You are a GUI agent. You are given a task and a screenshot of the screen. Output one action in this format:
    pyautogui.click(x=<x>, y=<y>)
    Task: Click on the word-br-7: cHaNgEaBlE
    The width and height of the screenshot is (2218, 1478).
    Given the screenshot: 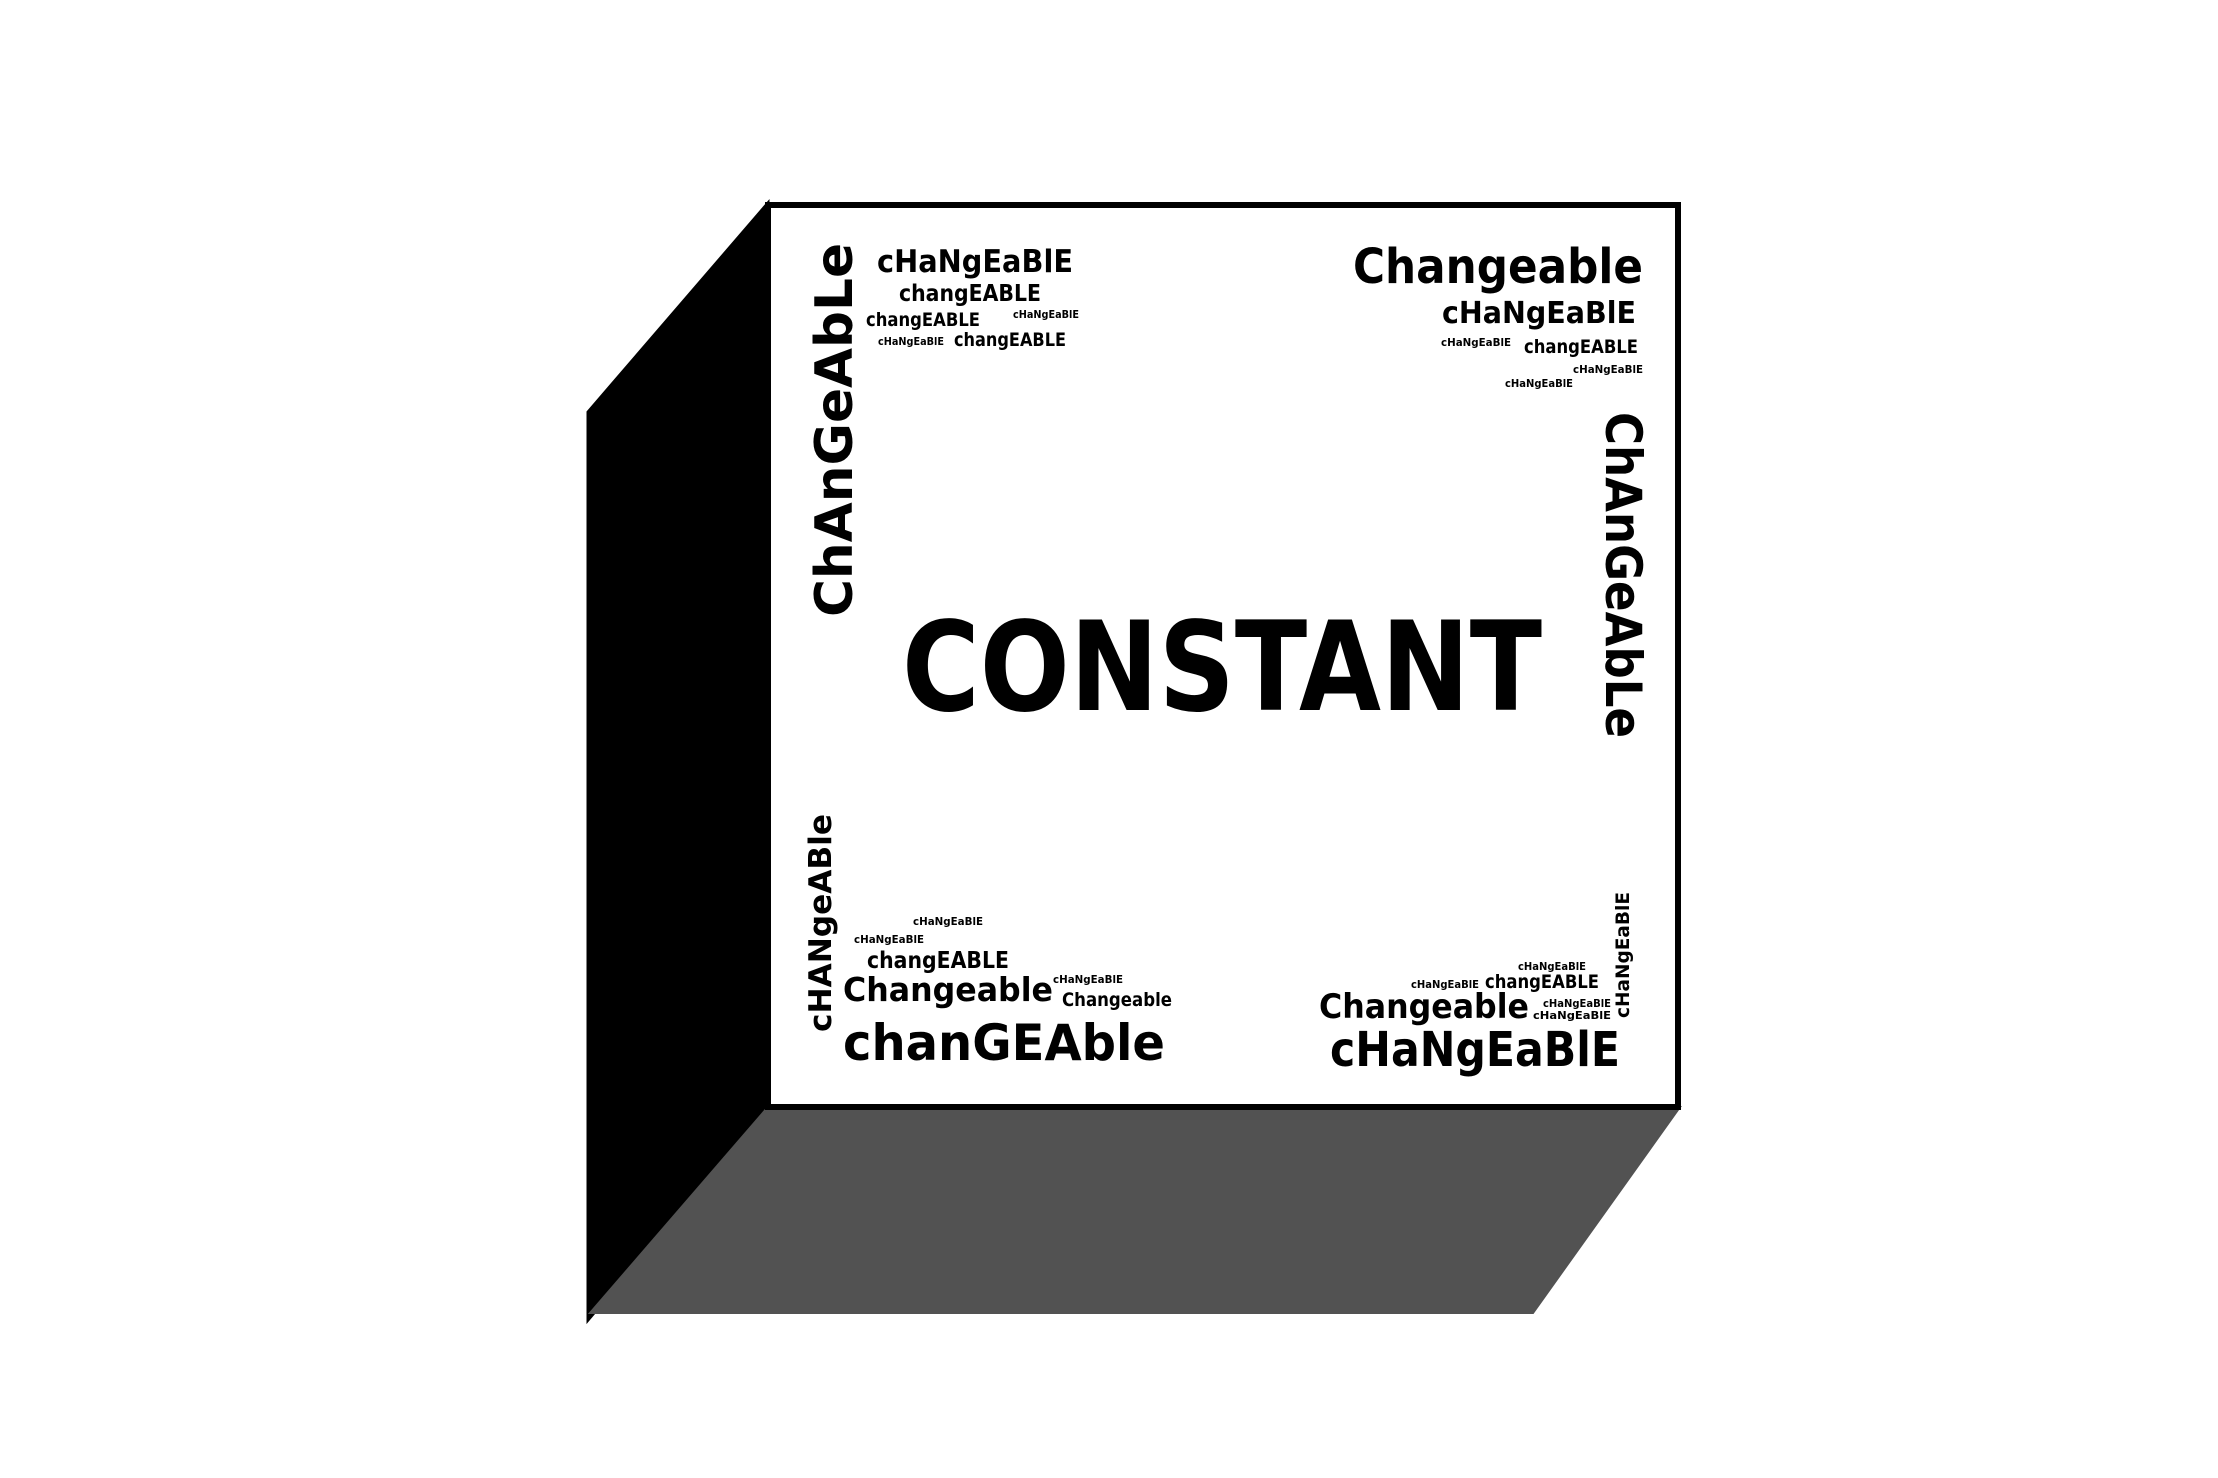 What is the action you would take?
    pyautogui.click(x=1475, y=1050)
    